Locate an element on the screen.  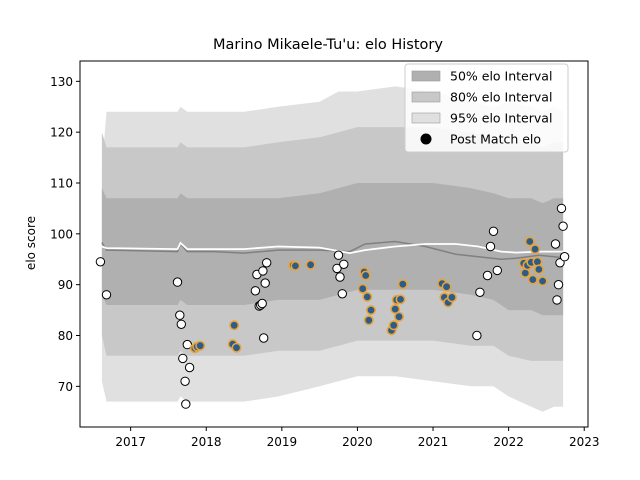
y-tick-label: 120 is located at coordinates (61, 133).